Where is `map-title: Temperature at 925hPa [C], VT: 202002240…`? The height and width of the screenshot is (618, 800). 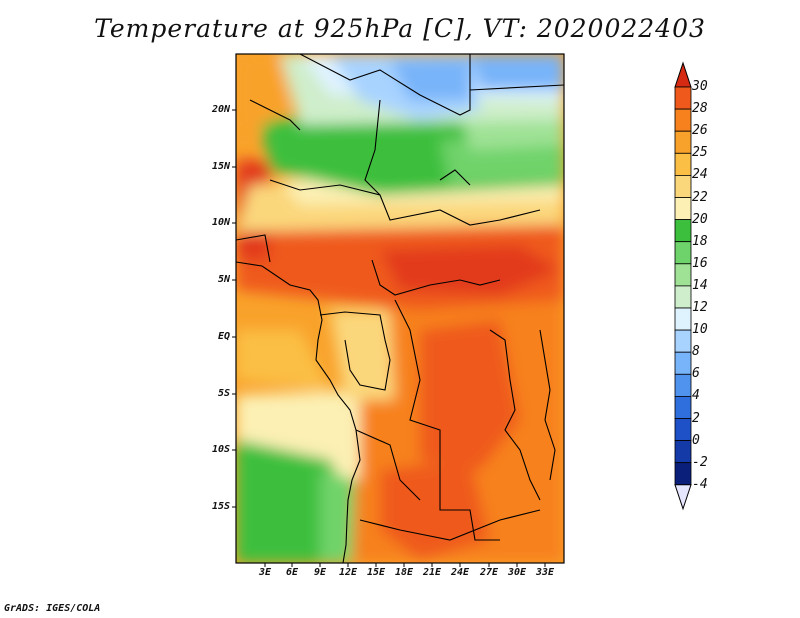 map-title: Temperature at 925hPa [C], VT: 202002240… is located at coordinates (400, 28).